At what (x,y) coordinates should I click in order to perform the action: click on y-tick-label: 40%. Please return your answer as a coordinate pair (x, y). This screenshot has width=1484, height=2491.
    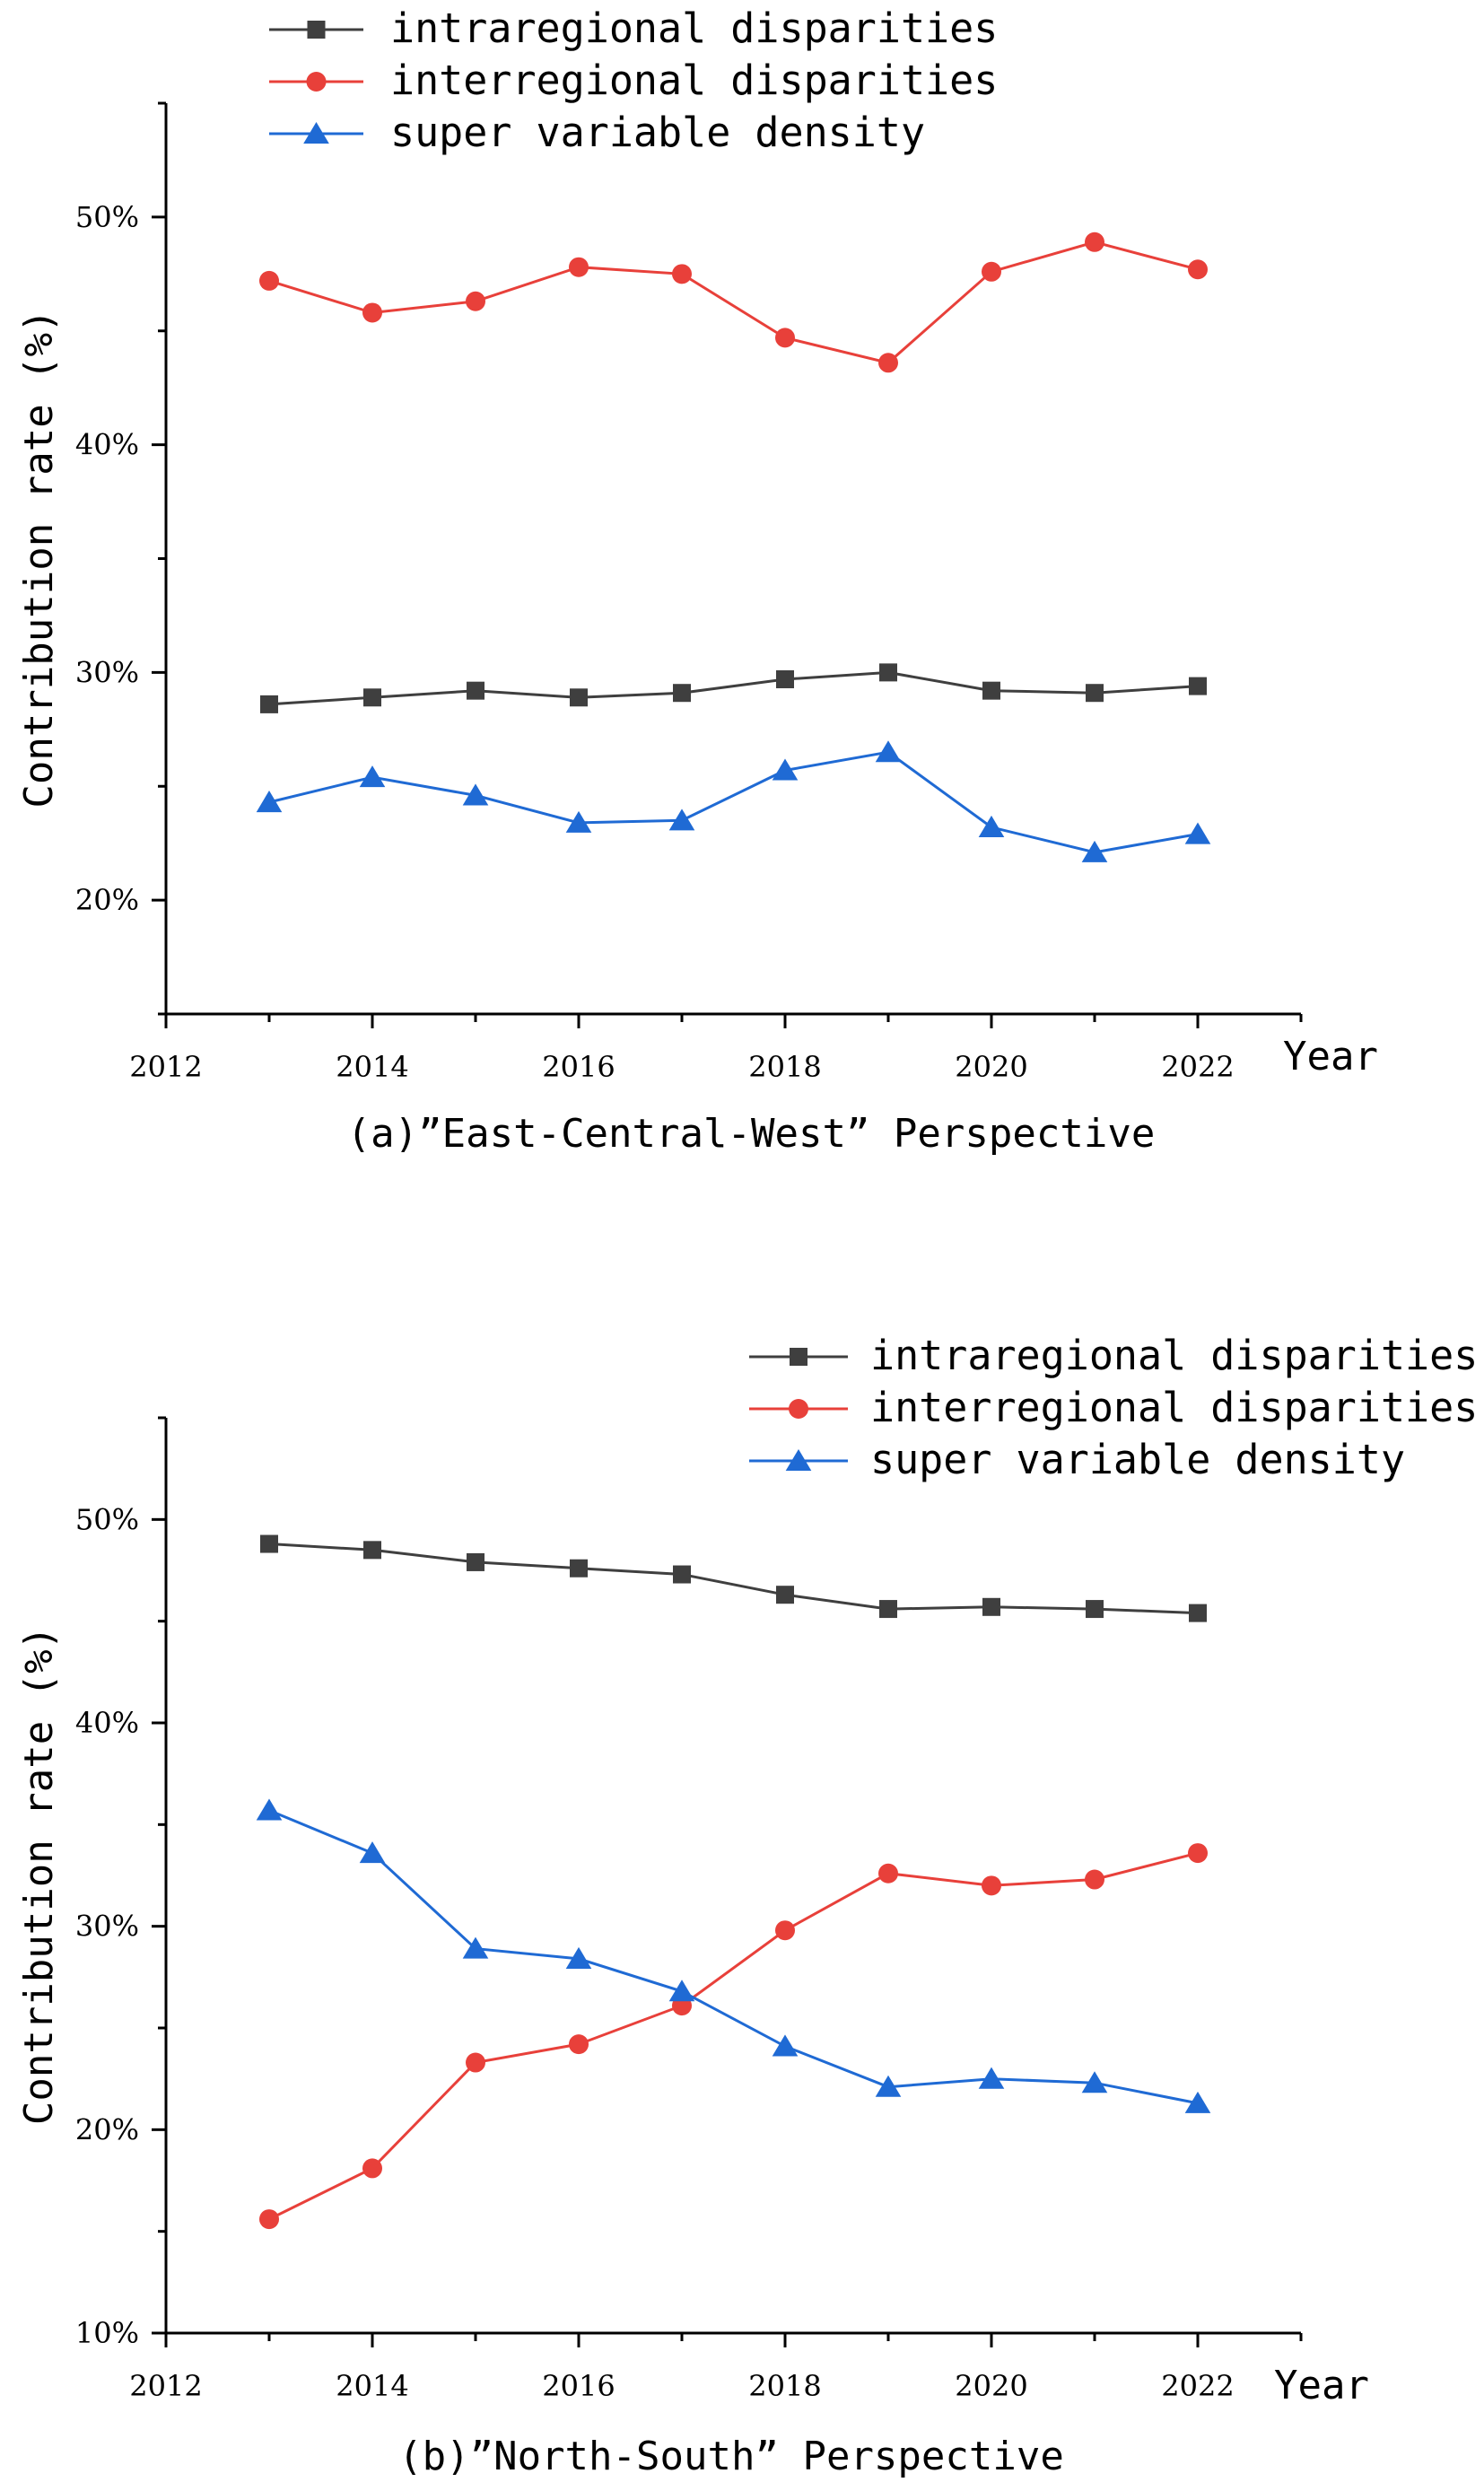
    Looking at the image, I should click on (107, 445).